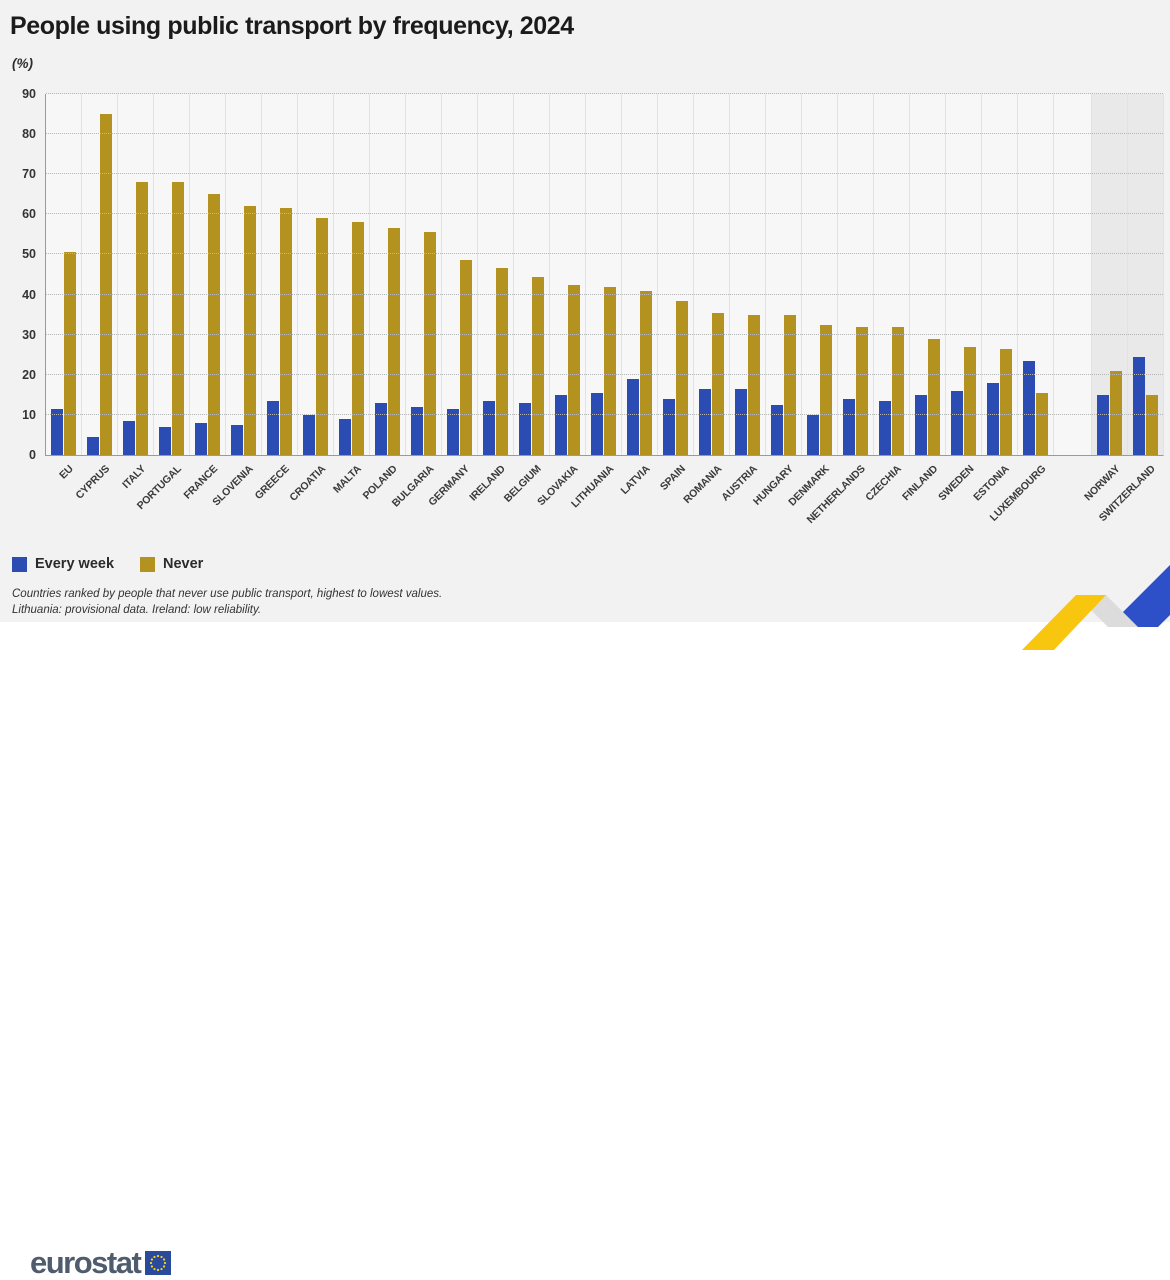  I want to click on y-tick-label: 60, so click(29, 214).